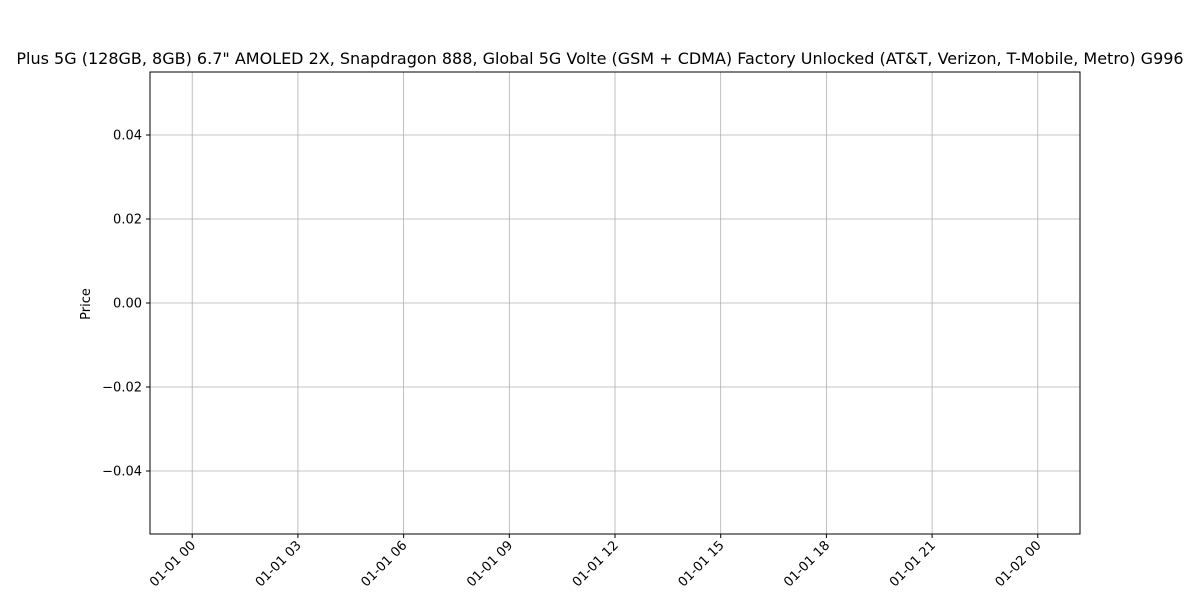  What do you see at coordinates (490, 564) in the screenshot?
I see `x-tick-label: 01-01 09` at bounding box center [490, 564].